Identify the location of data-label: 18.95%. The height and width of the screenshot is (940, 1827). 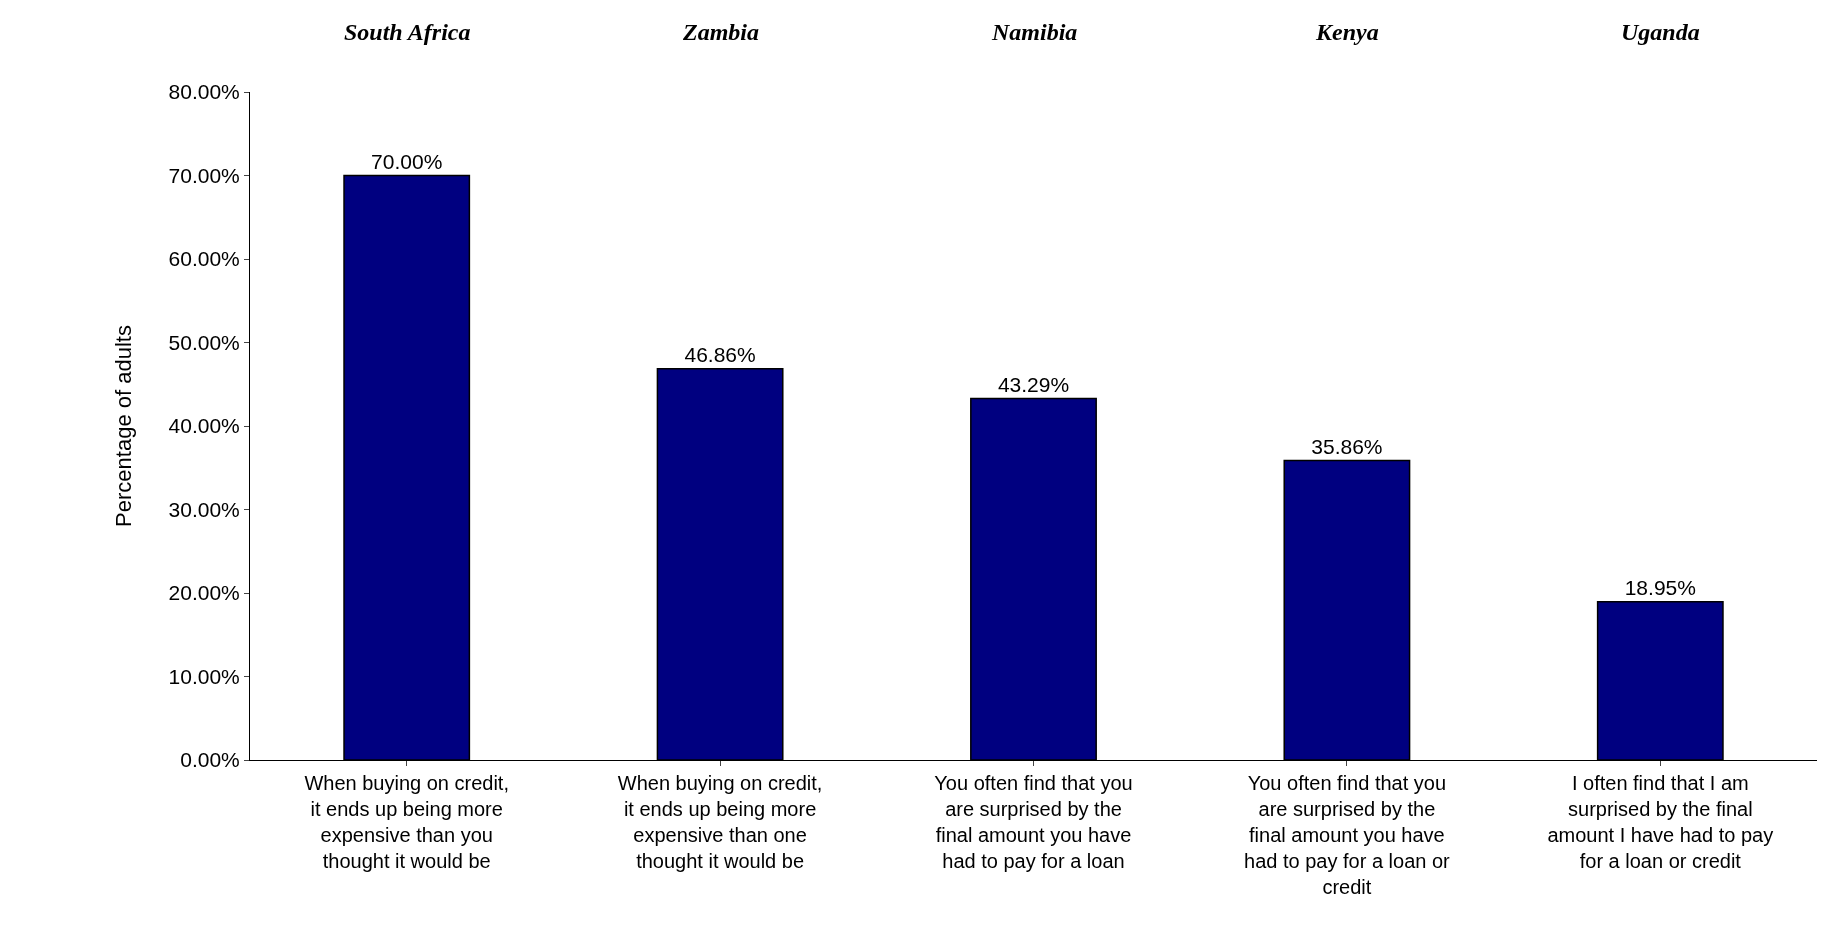
(1660, 587).